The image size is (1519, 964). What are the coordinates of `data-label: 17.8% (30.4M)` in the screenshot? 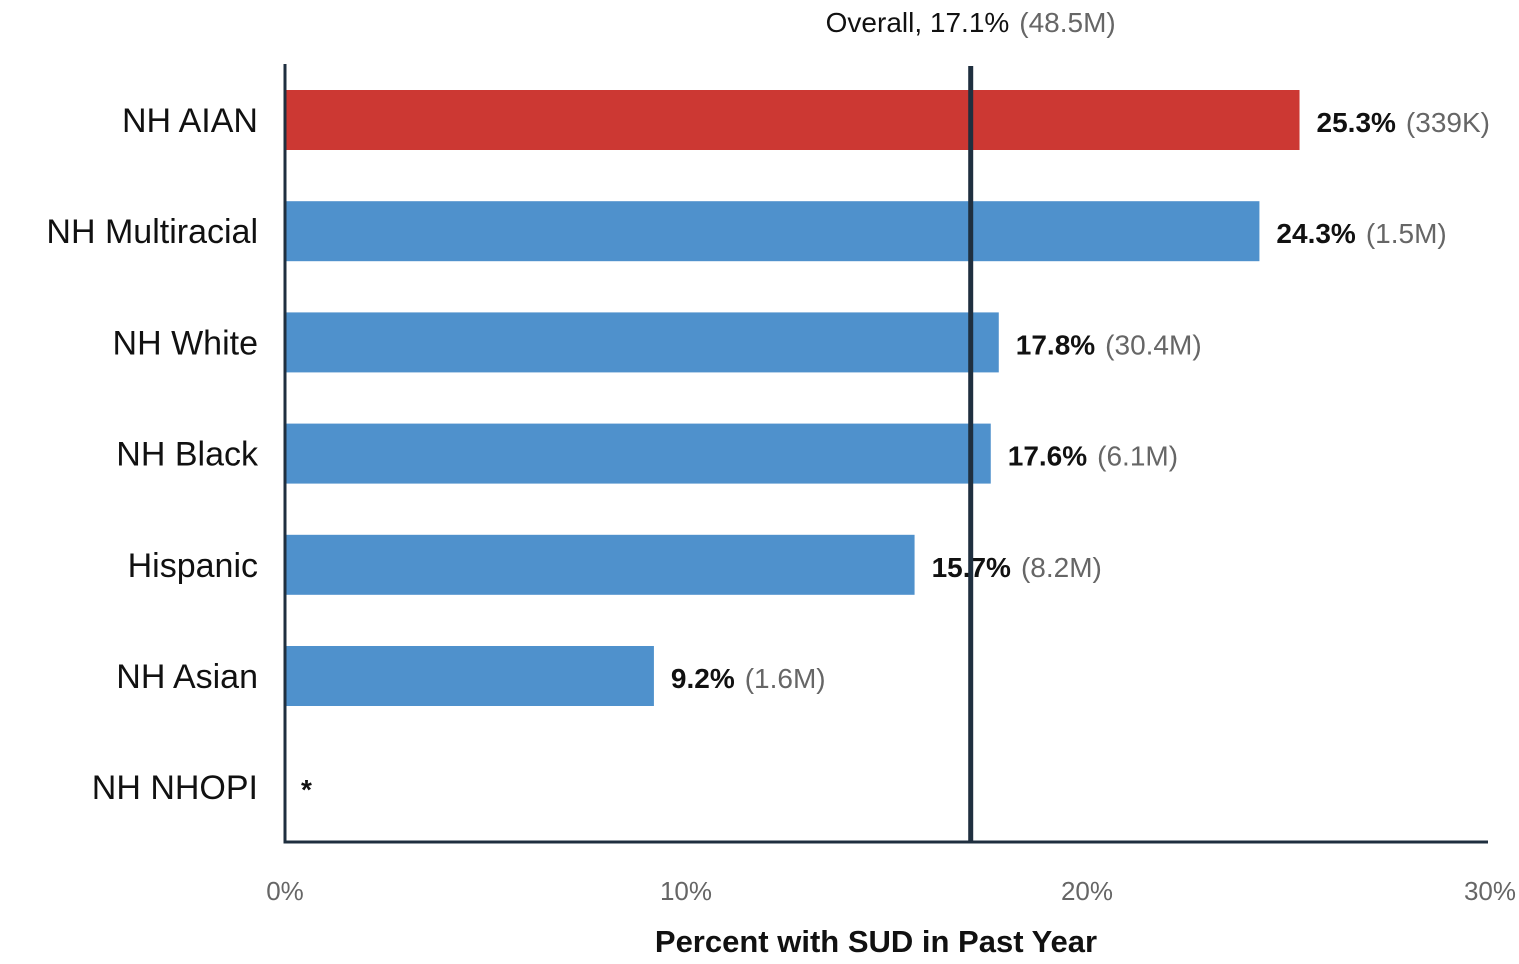 It's located at (1109, 344).